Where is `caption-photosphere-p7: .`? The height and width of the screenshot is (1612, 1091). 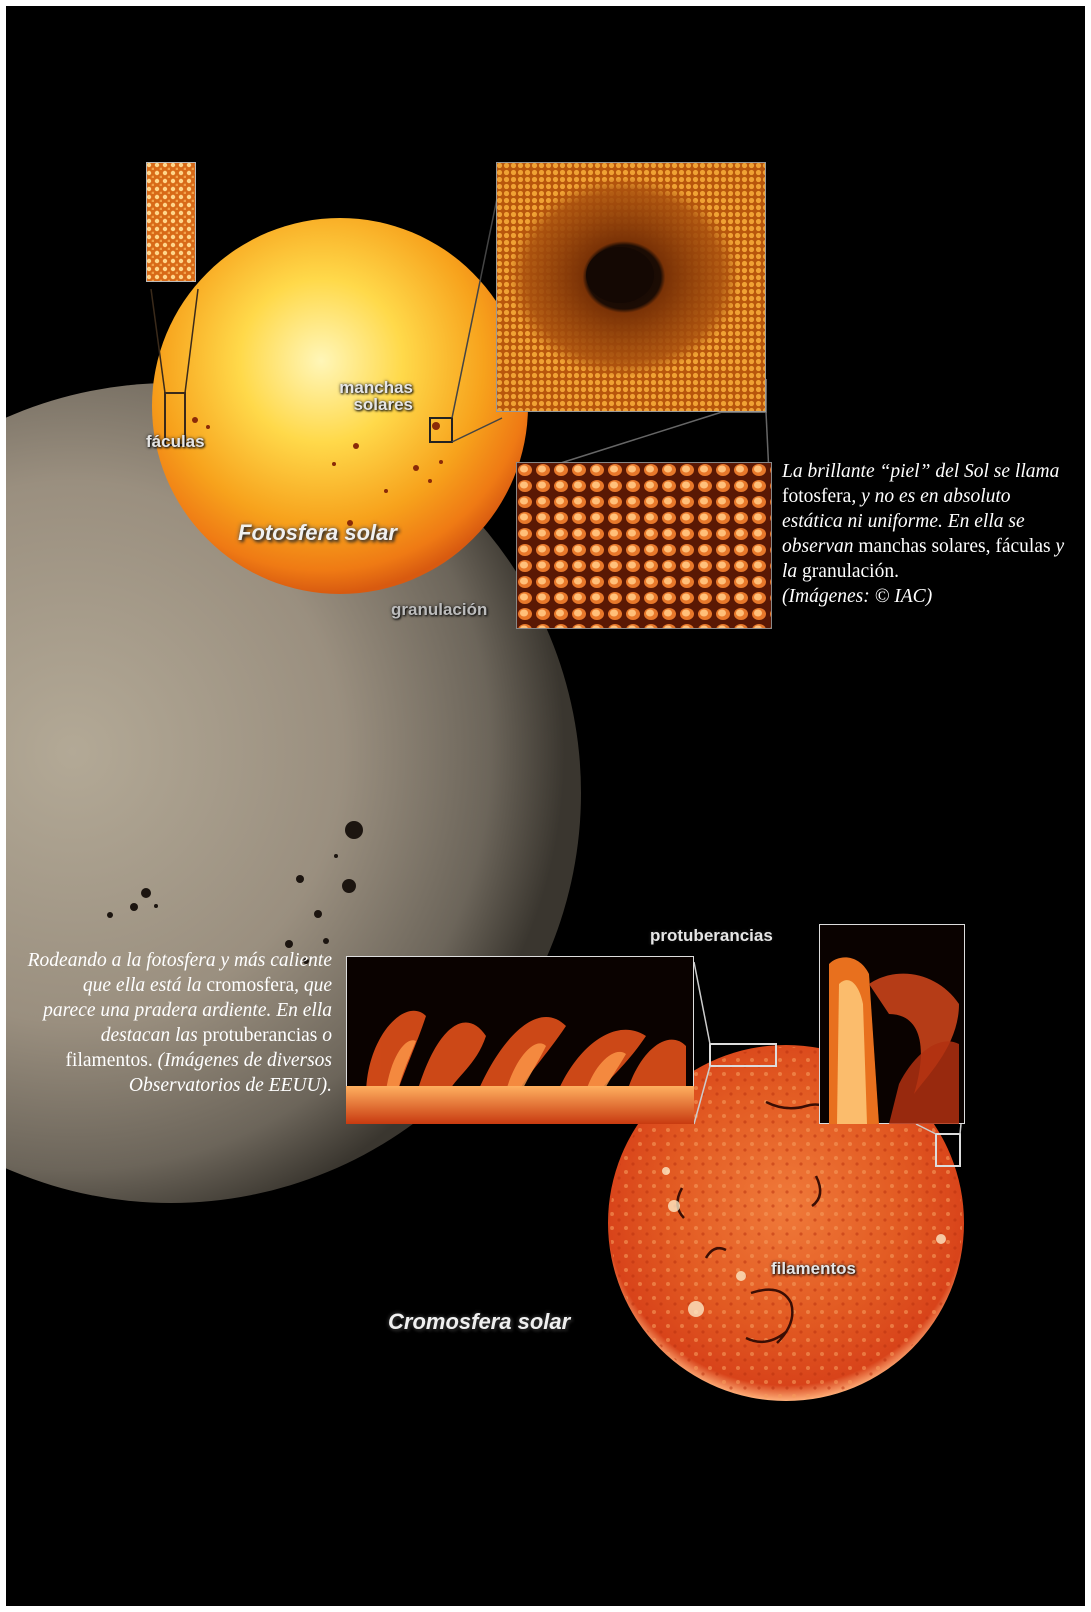 caption-photosphere-p7: . is located at coordinates (896, 571).